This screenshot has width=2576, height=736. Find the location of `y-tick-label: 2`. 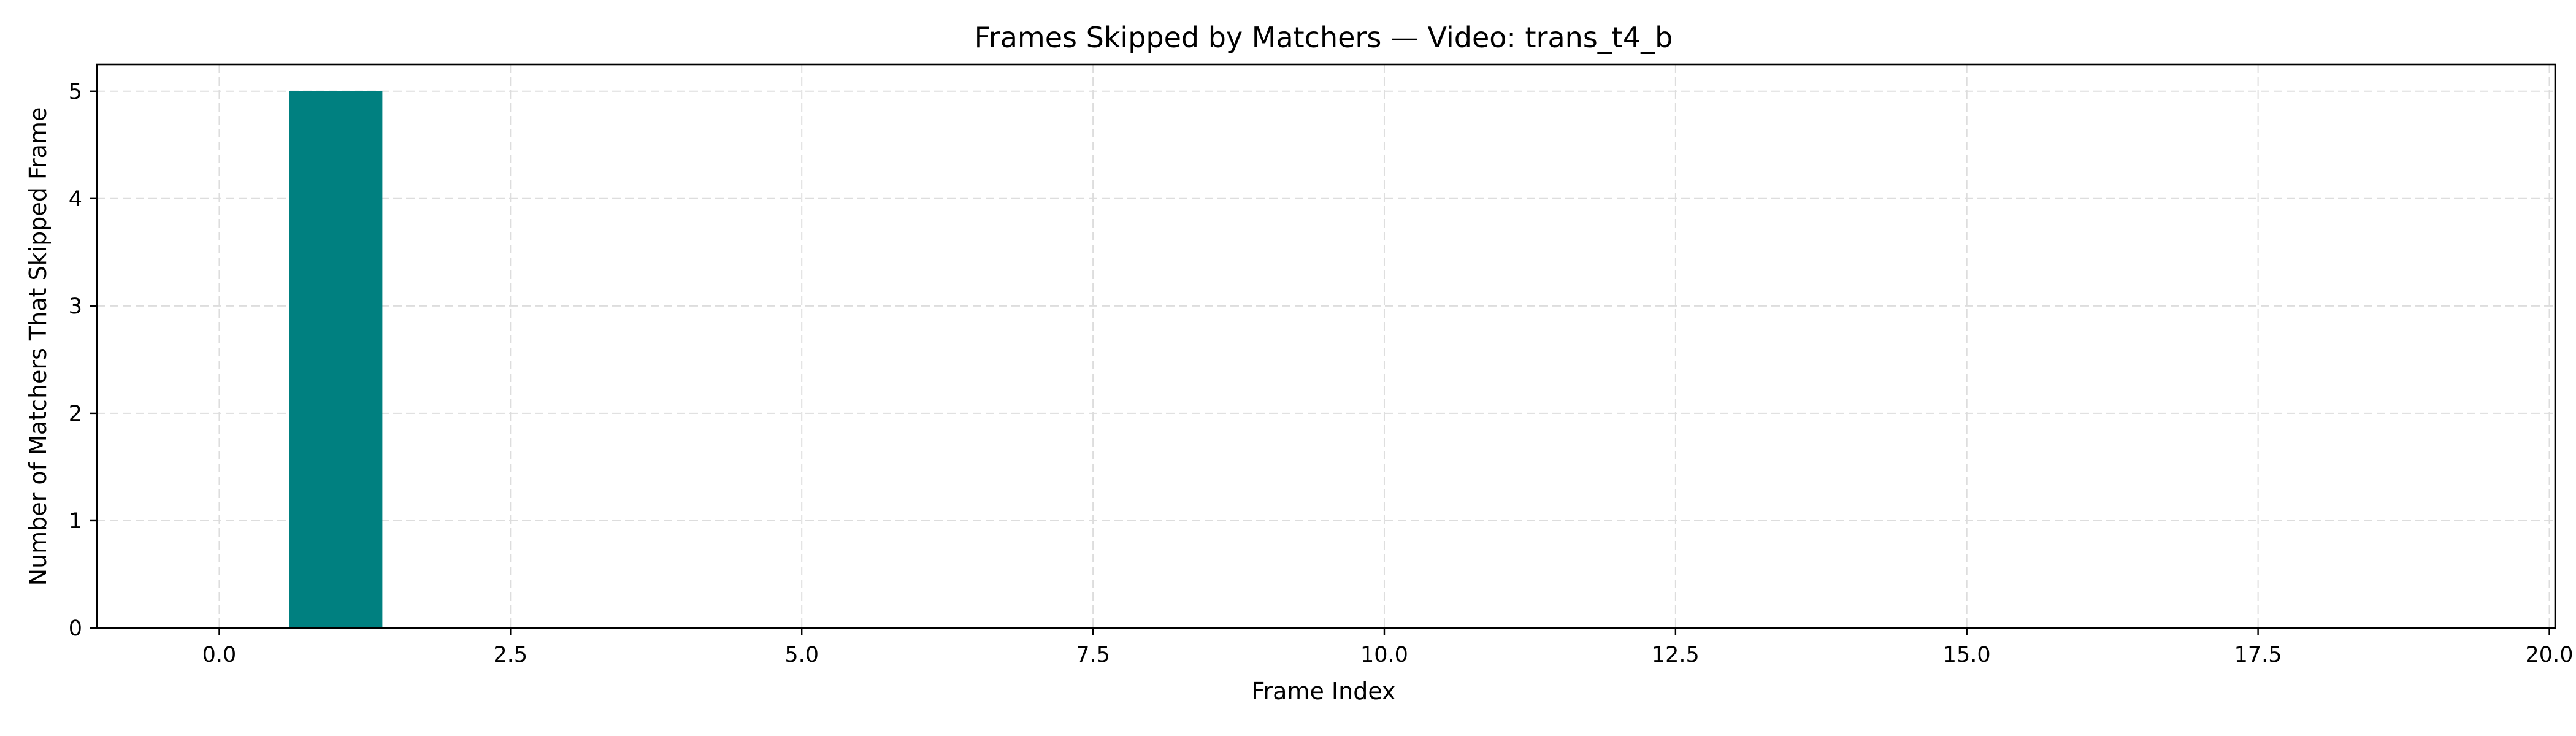

y-tick-label: 2 is located at coordinates (75, 414).